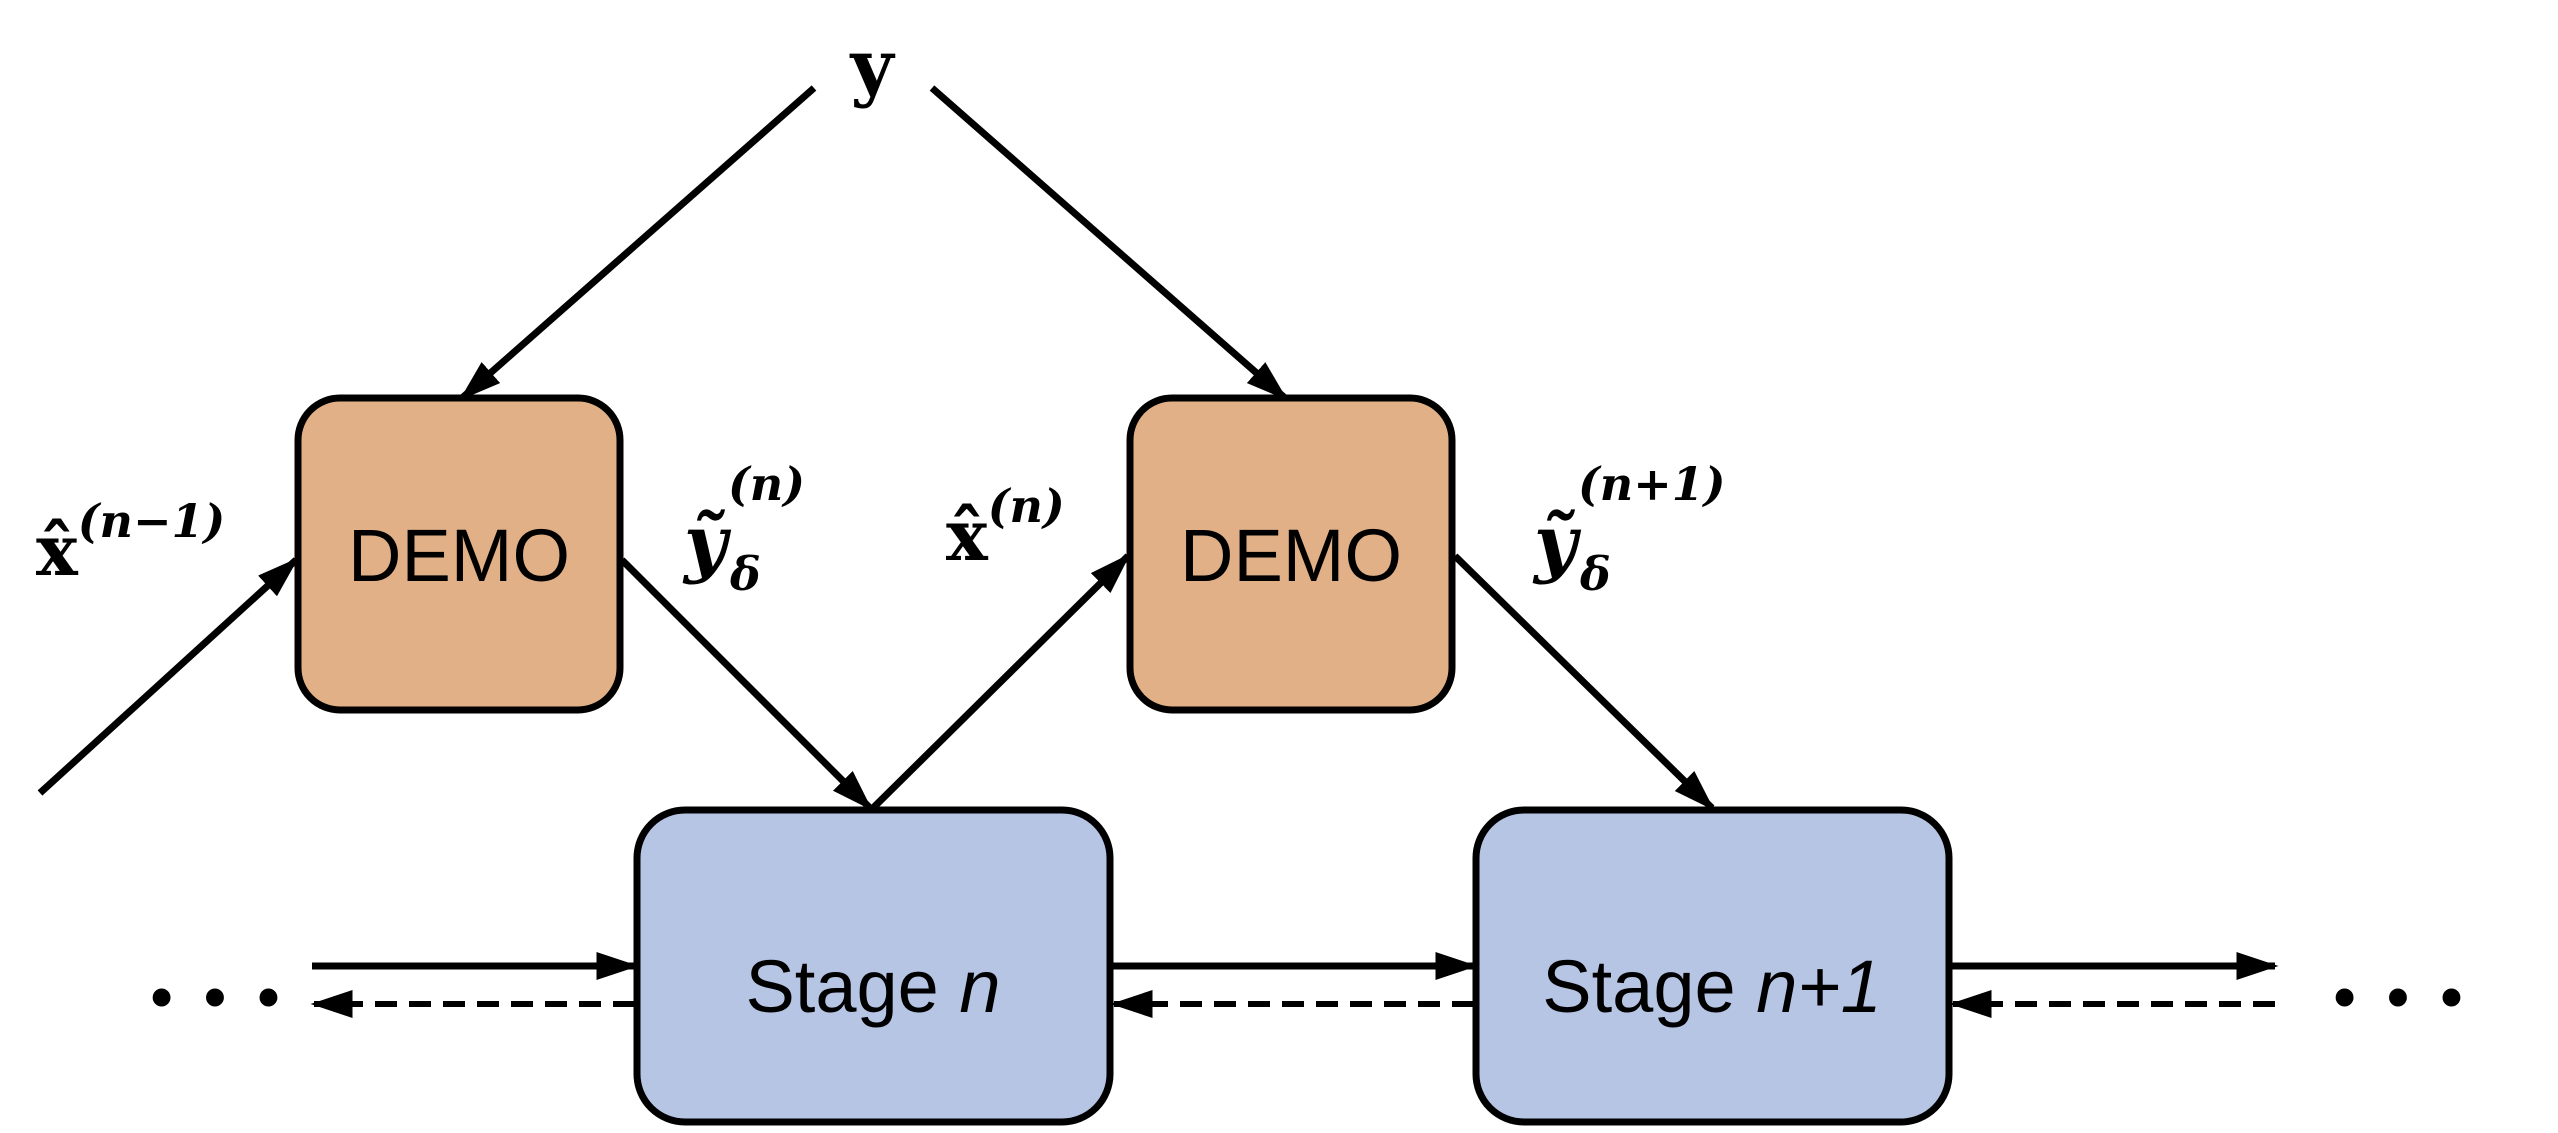 Image resolution: width=2558 pixels, height=1133 pixels. Describe the element at coordinates (743, 529) in the screenshot. I see `demo-output-label-n: ỹ (n) δ` at that location.